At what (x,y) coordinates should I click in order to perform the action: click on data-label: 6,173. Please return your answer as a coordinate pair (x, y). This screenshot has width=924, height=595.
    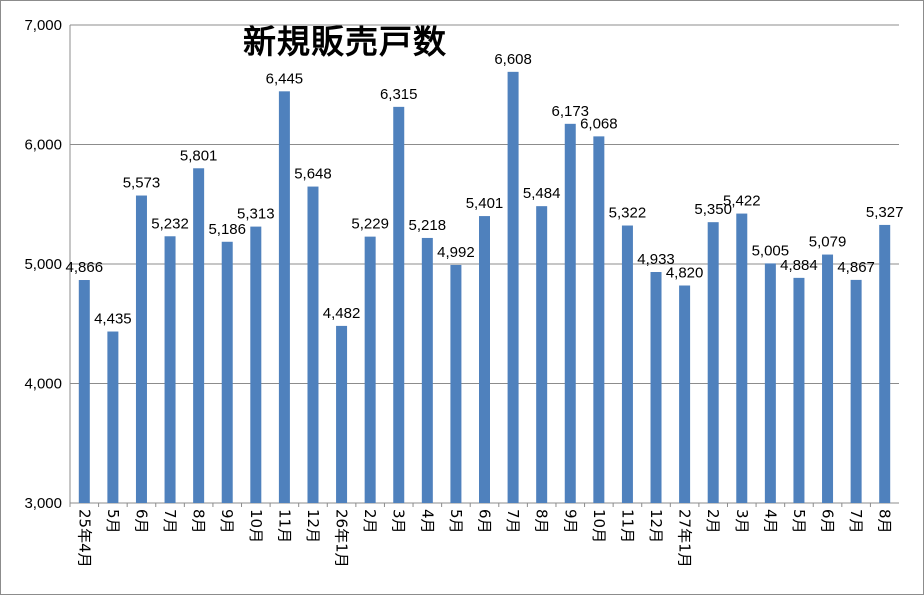
    Looking at the image, I should click on (570, 111).